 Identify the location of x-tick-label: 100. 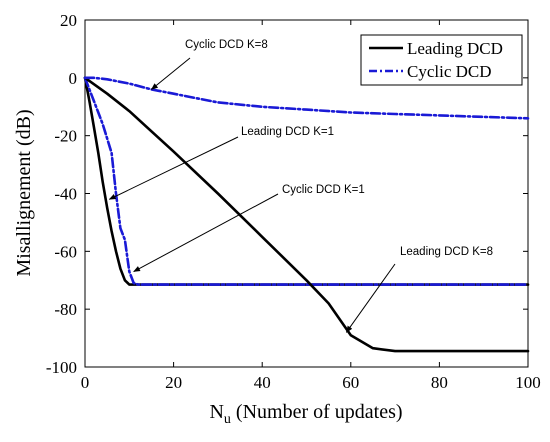
(528, 382).